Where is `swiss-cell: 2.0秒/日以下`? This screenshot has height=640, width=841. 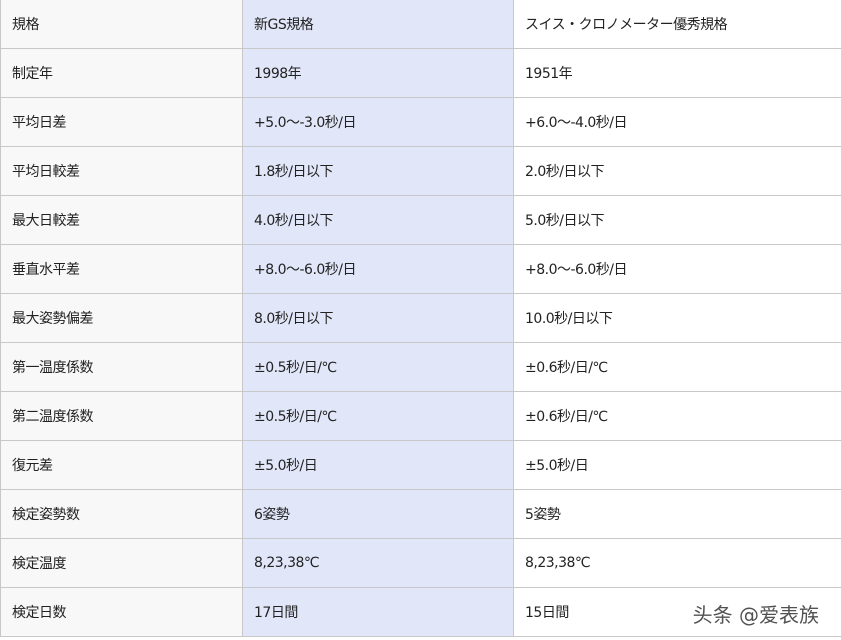
swiss-cell: 2.0秒/日以下 is located at coordinates (677, 171).